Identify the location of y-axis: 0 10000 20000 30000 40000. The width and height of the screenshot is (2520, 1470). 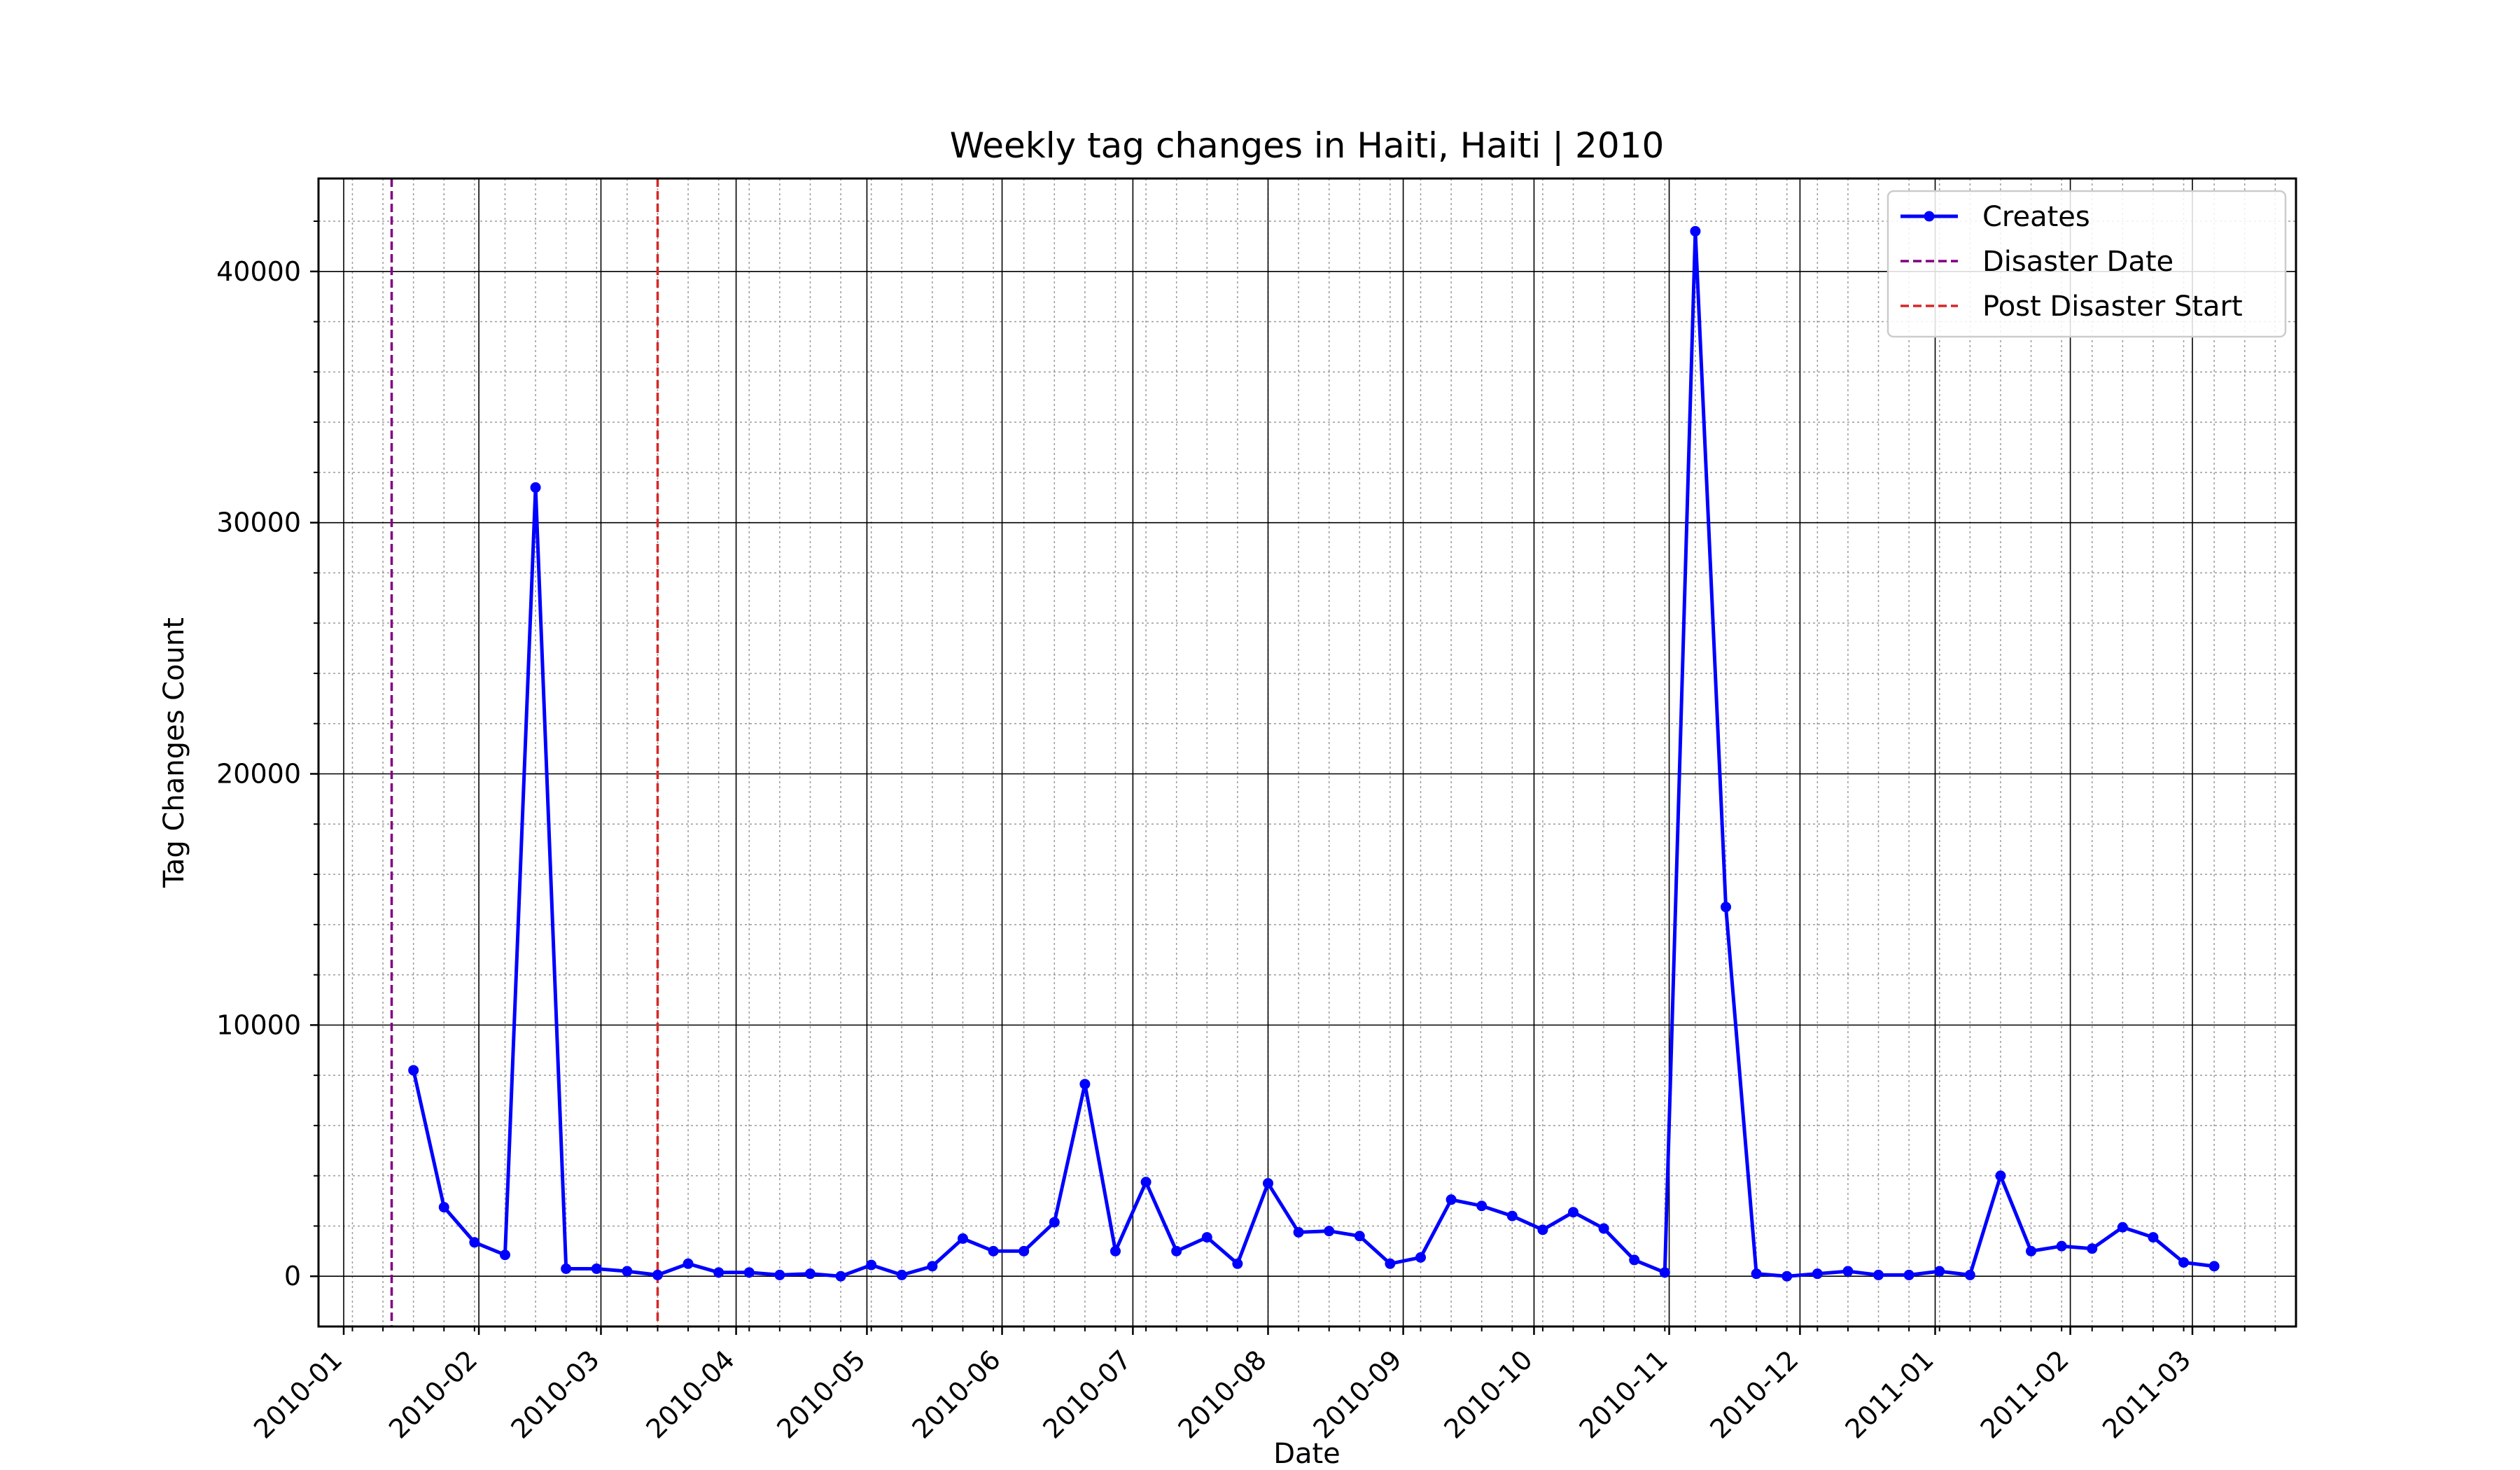
(267, 756).